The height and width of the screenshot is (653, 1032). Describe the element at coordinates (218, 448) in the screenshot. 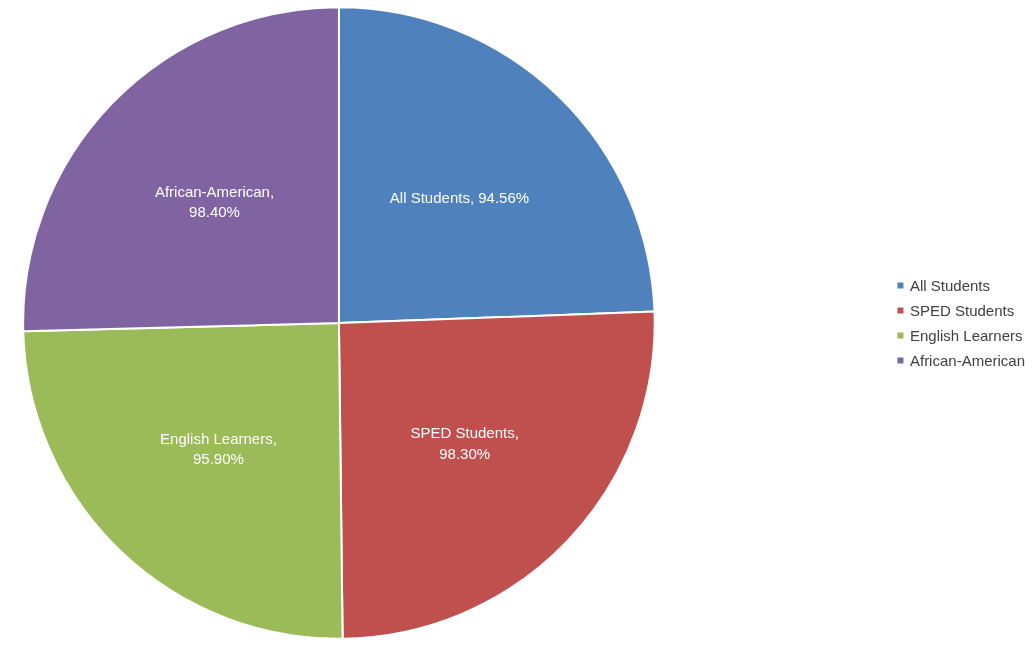

I see `data-label: English Learners, 95.90%` at that location.